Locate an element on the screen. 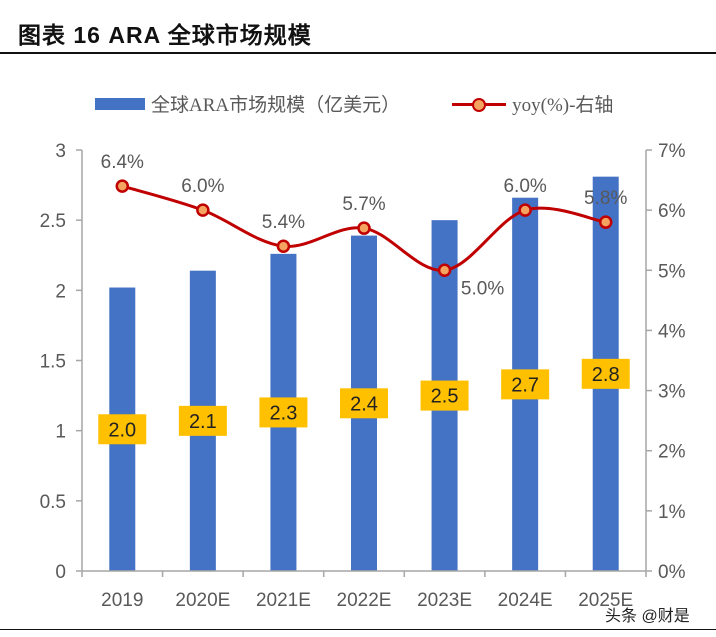 The width and height of the screenshot is (716, 637). x-tick-label: 2022E is located at coordinates (364, 600).